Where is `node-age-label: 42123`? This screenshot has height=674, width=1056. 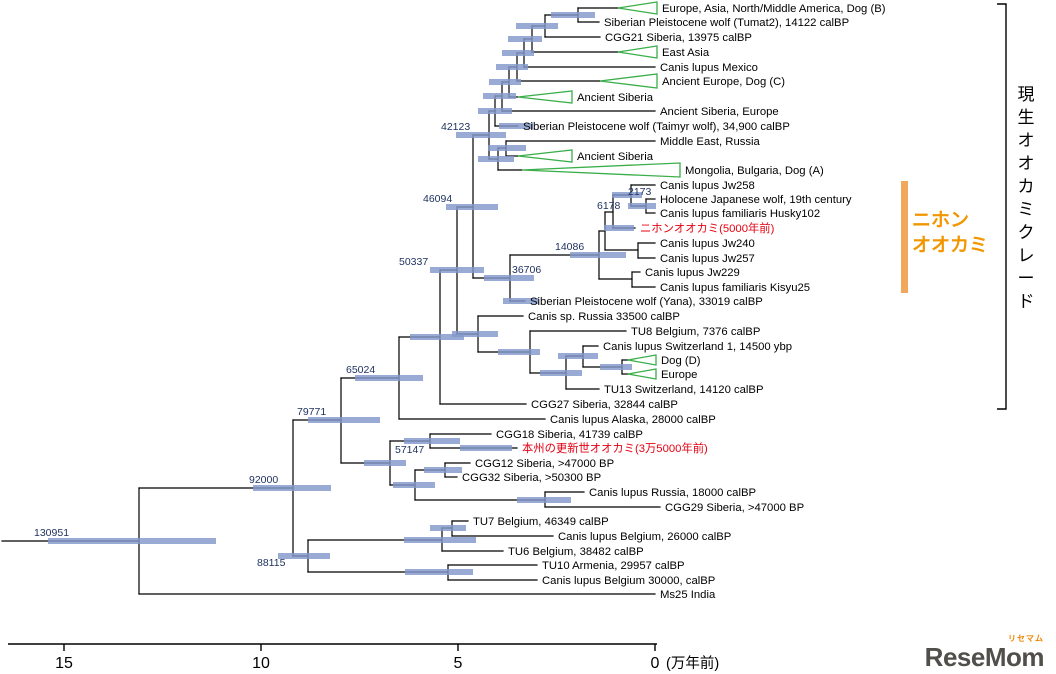 node-age-label: 42123 is located at coordinates (455, 127).